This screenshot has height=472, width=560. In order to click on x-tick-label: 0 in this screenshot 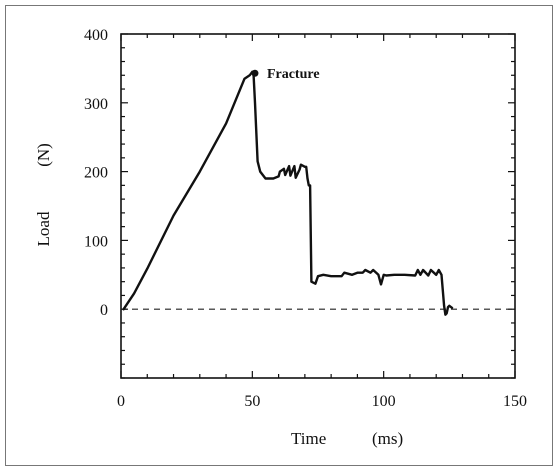, I will do `click(121, 401)`.